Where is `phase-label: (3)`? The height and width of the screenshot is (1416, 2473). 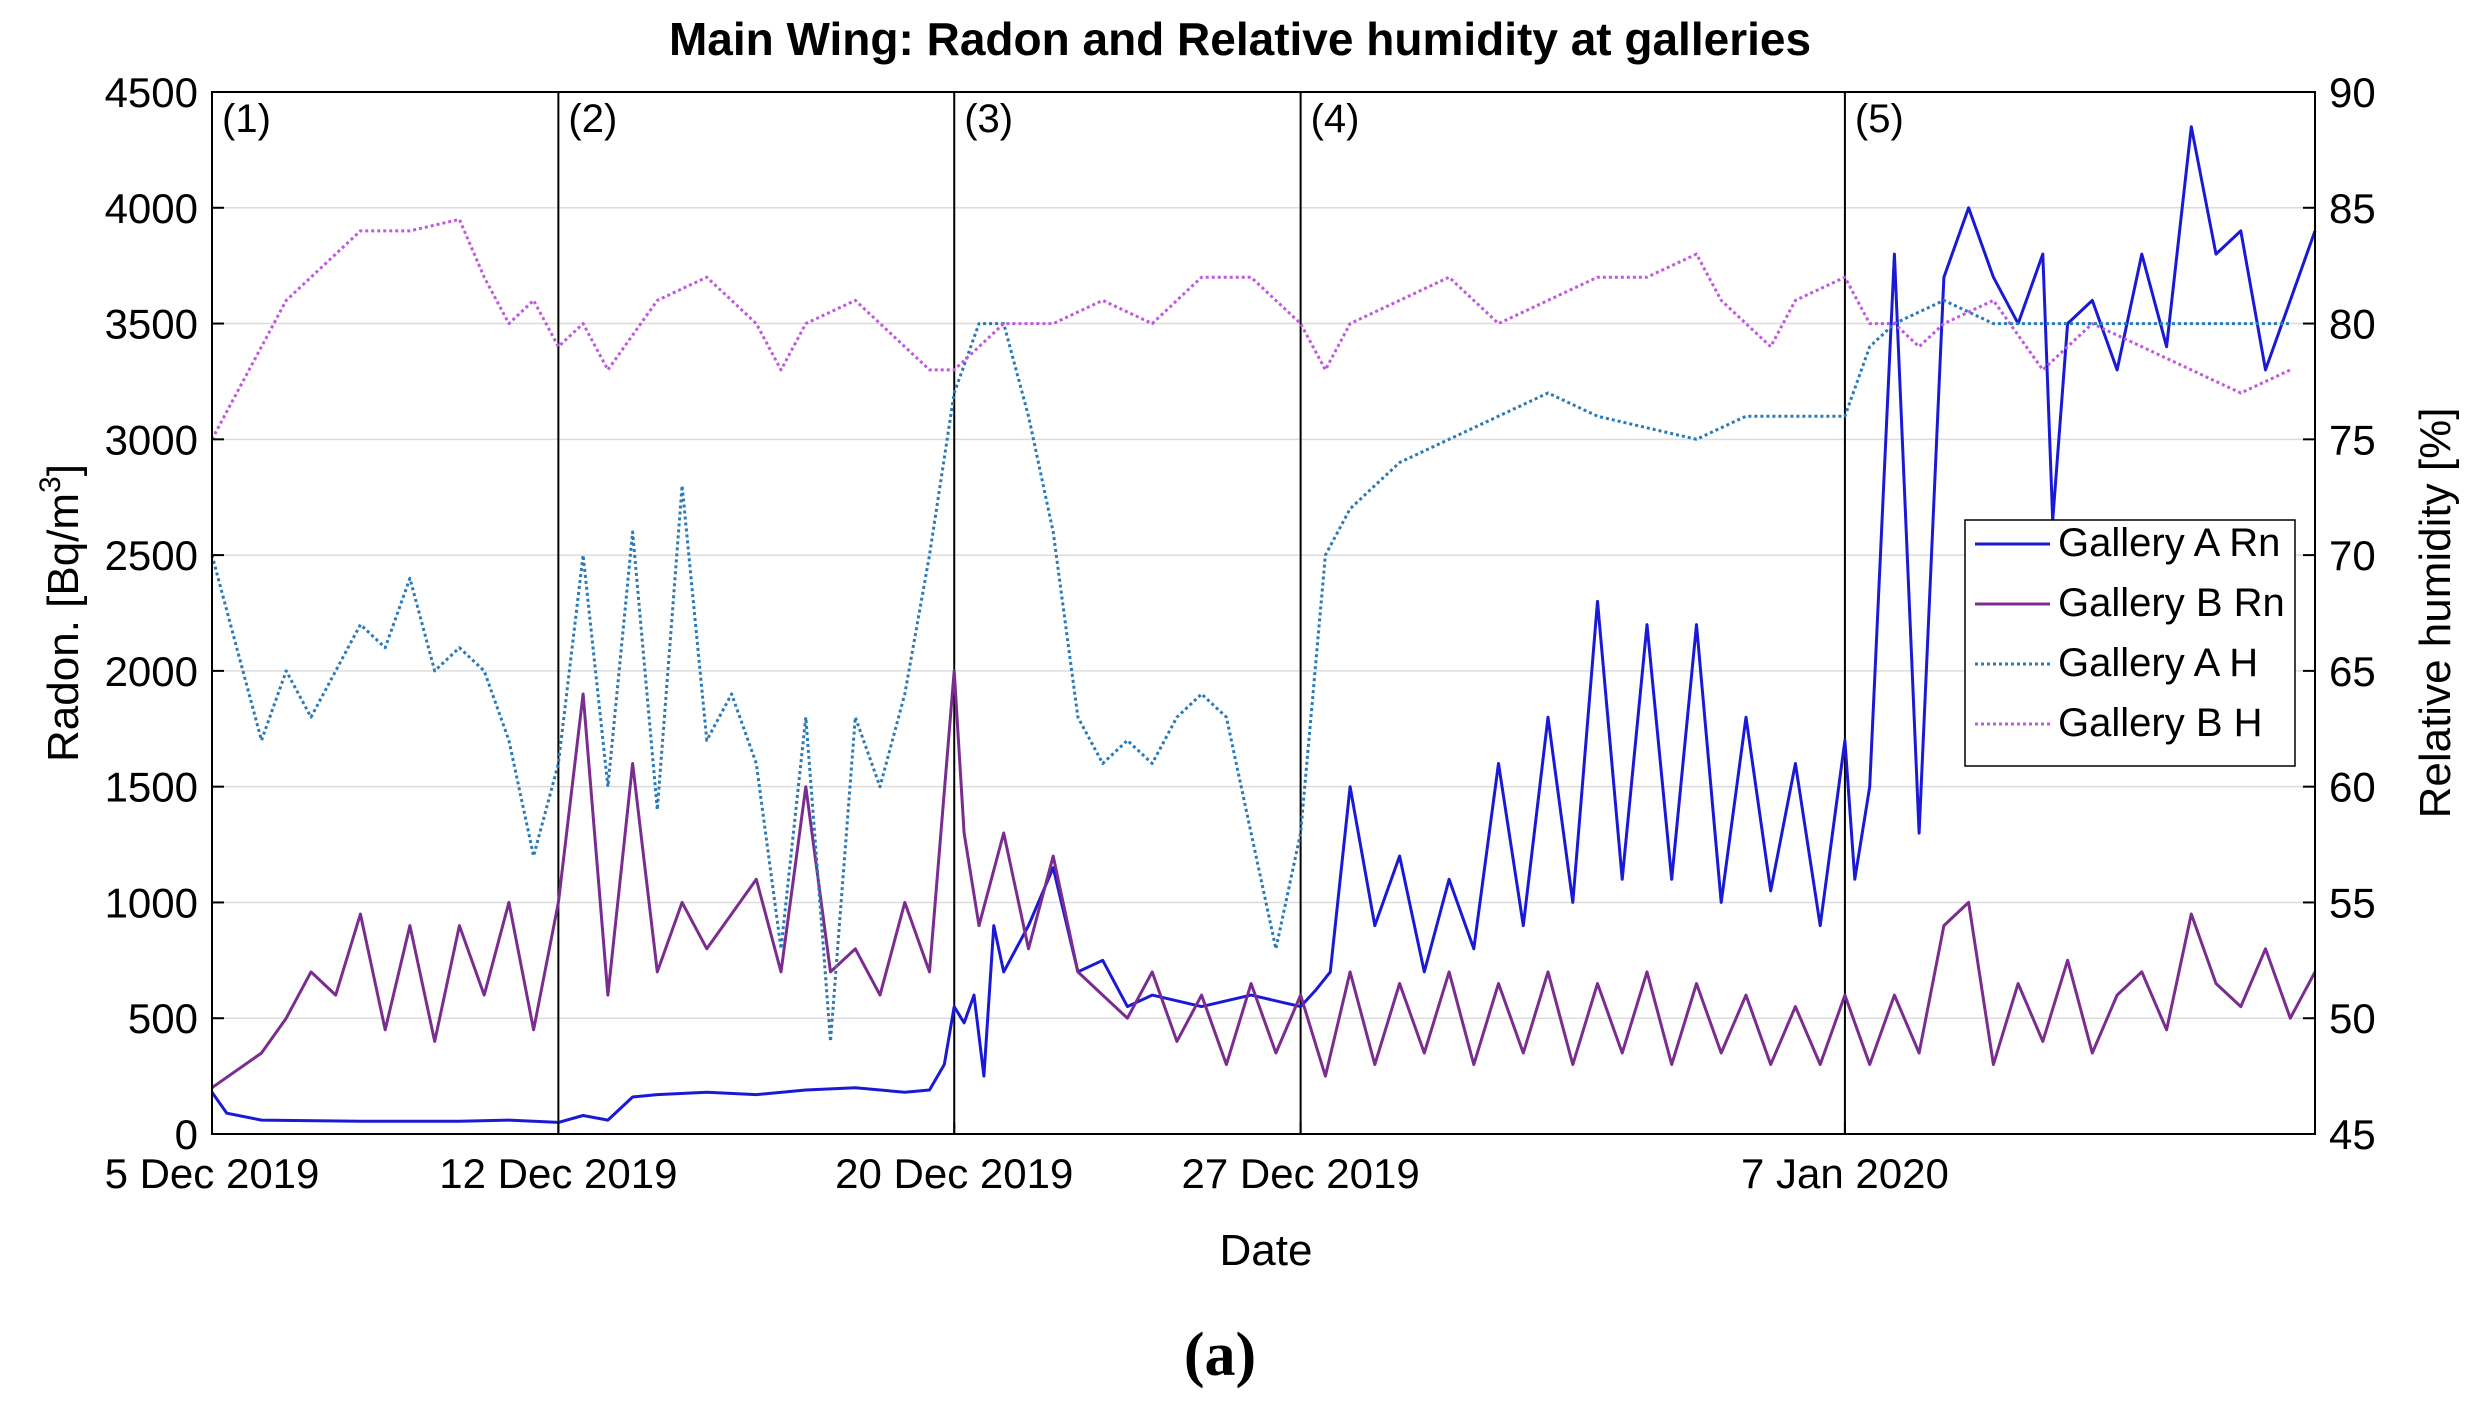
phase-label: (3) is located at coordinates (988, 119).